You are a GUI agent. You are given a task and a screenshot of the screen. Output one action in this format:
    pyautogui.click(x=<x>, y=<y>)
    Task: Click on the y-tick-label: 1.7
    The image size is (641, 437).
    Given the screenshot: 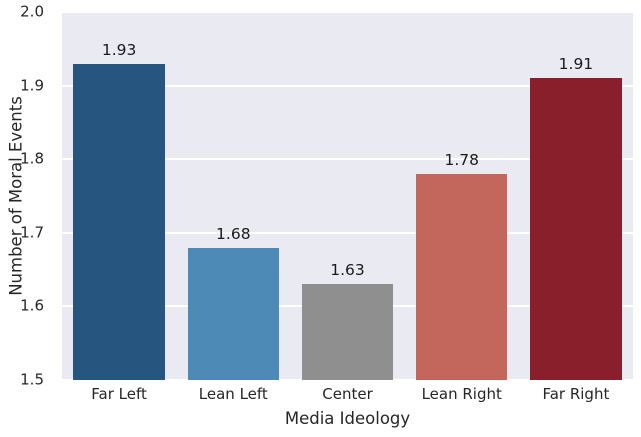 What is the action you would take?
    pyautogui.click(x=32, y=232)
    